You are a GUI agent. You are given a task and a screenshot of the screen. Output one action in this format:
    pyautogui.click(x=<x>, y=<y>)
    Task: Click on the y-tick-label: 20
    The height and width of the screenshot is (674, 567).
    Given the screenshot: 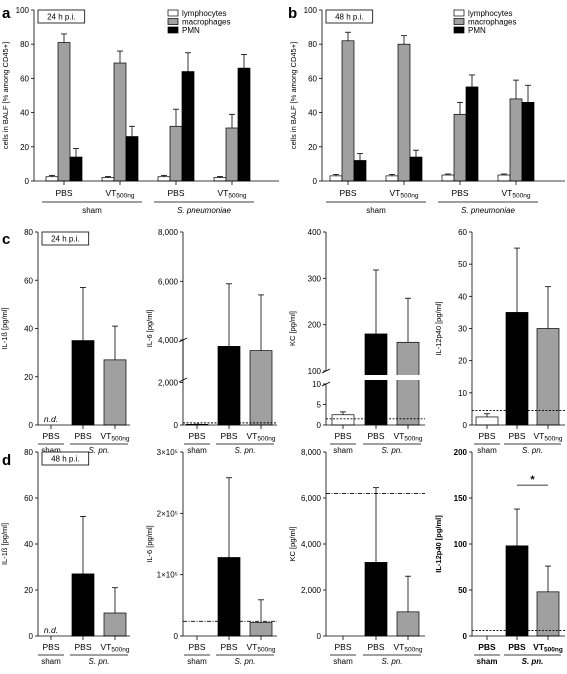 What is the action you would take?
    pyautogui.click(x=462, y=361)
    